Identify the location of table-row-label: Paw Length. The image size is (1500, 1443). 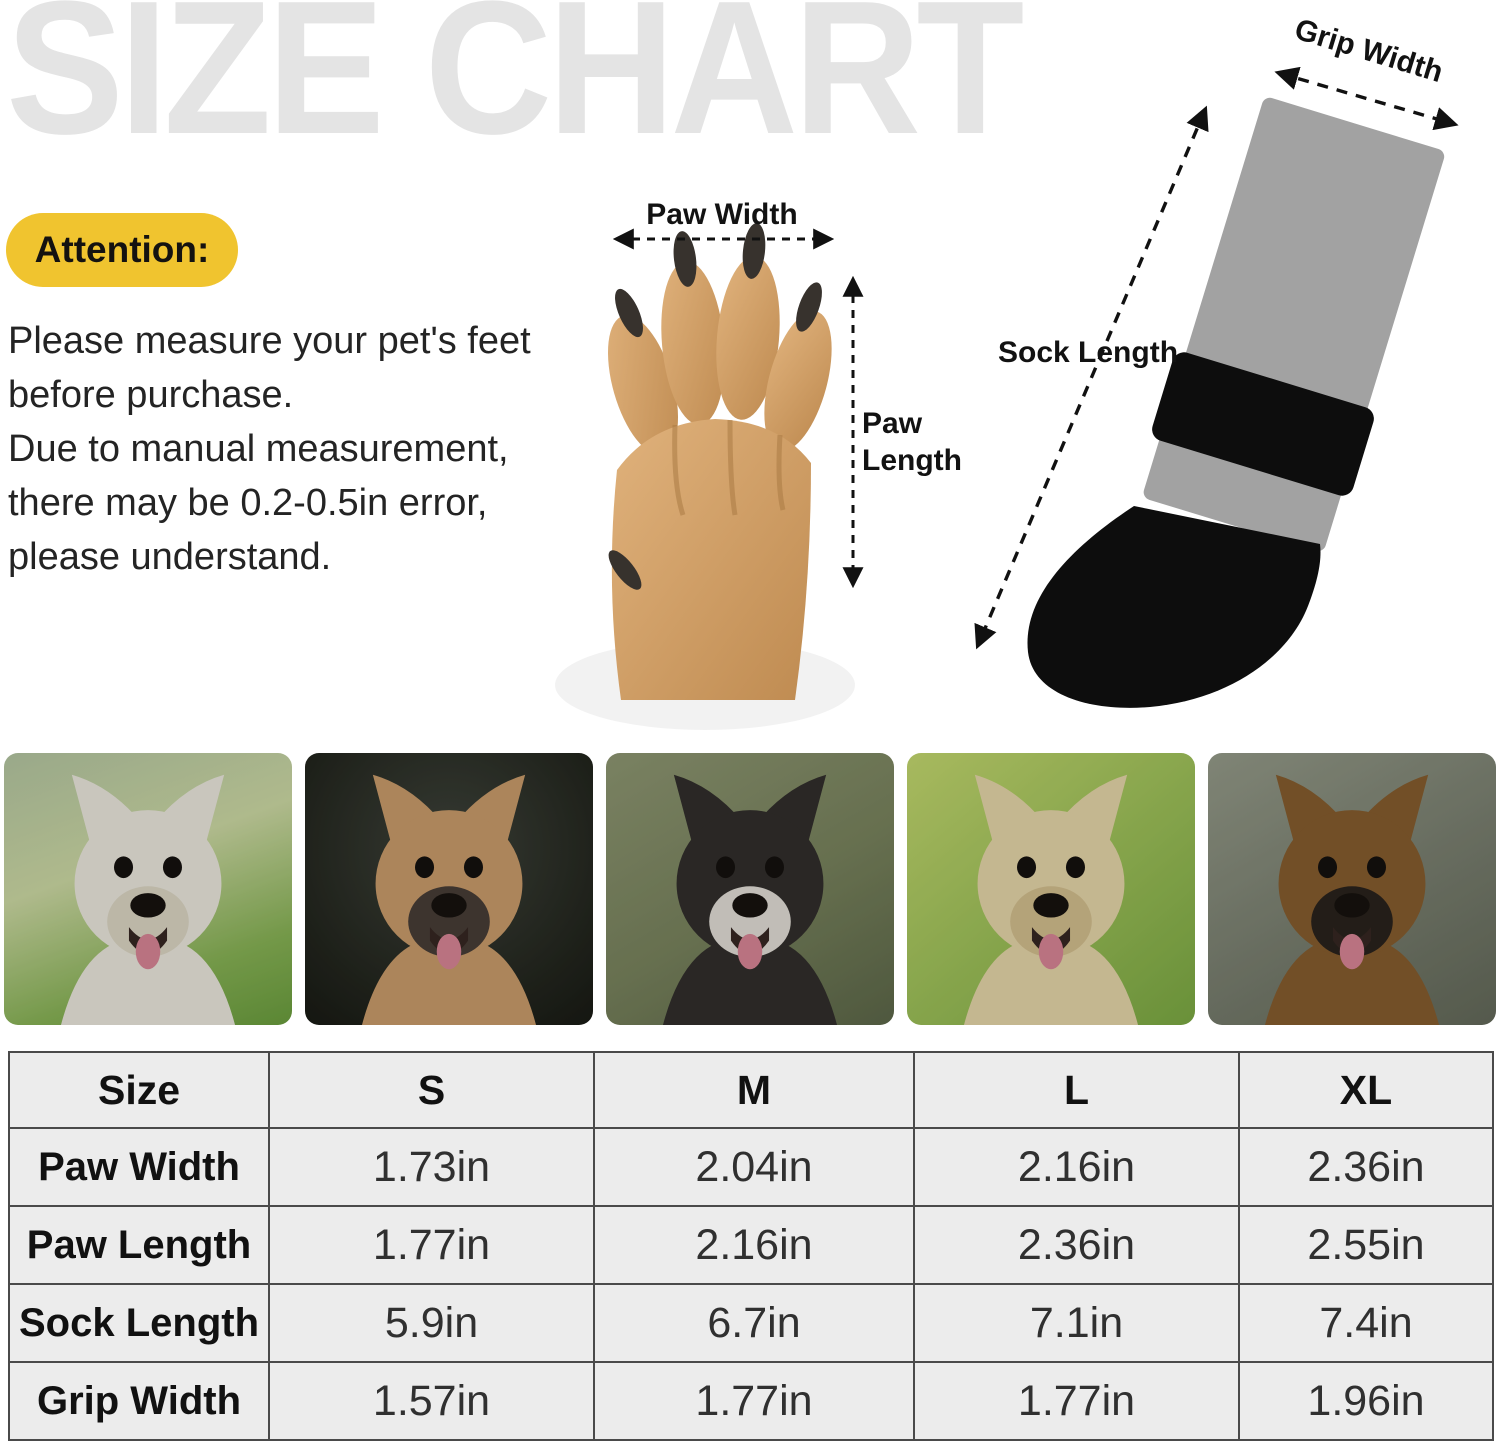
(139, 1245).